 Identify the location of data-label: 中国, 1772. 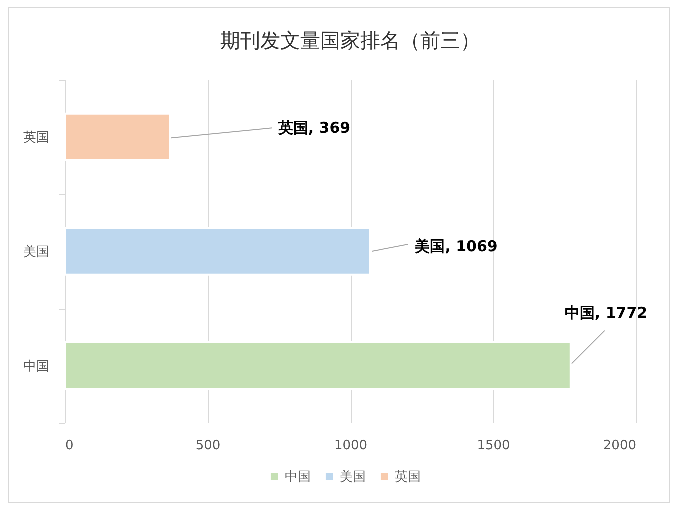
(606, 313).